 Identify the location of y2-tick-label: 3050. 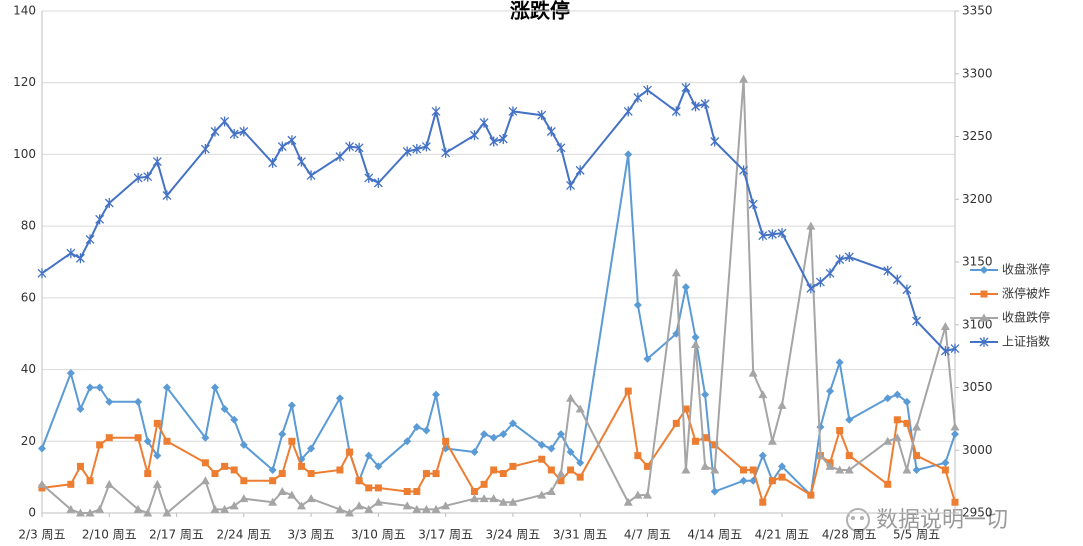
(977, 387).